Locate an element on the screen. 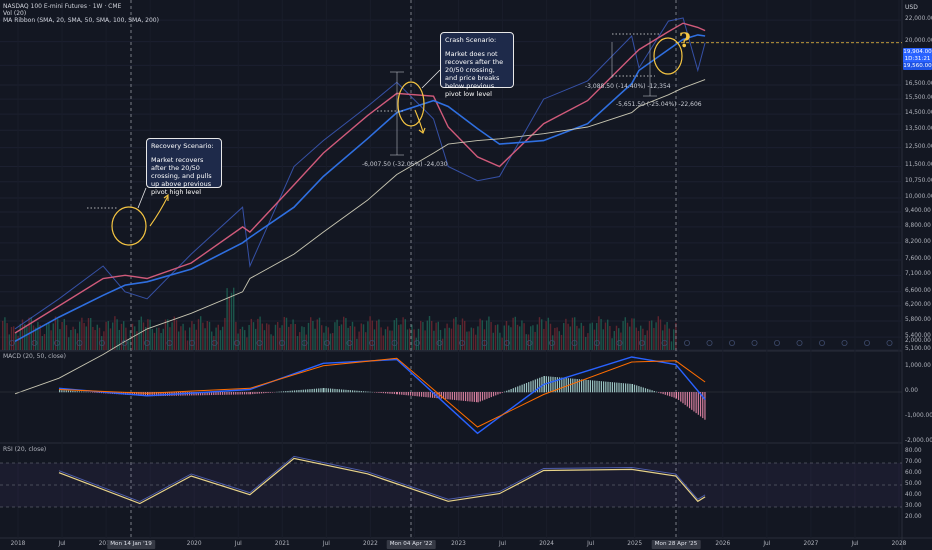  price-tick-label: 16,500.00 is located at coordinates (918, 84).